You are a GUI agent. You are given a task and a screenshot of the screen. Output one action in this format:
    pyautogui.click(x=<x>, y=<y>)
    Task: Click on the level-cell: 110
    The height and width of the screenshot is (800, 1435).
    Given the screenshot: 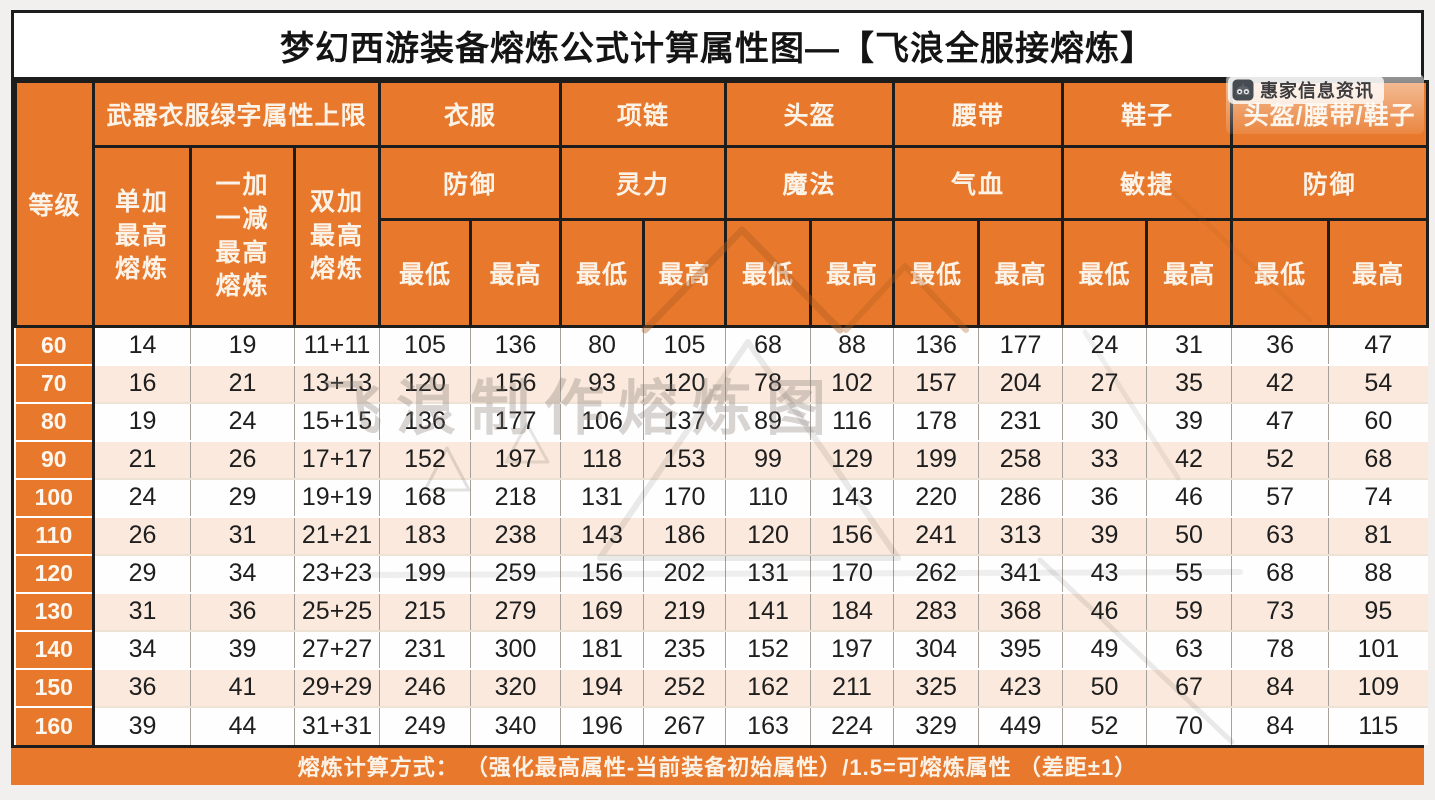 What is the action you would take?
    pyautogui.click(x=55, y=535)
    